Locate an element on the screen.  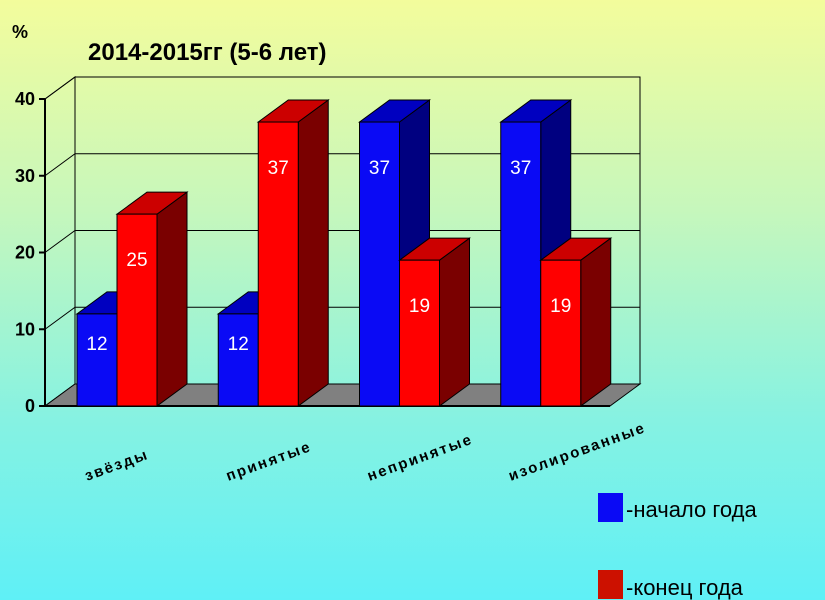
category-labels: звёзды принятые непринятые изолированные is located at coordinates (366, 452).